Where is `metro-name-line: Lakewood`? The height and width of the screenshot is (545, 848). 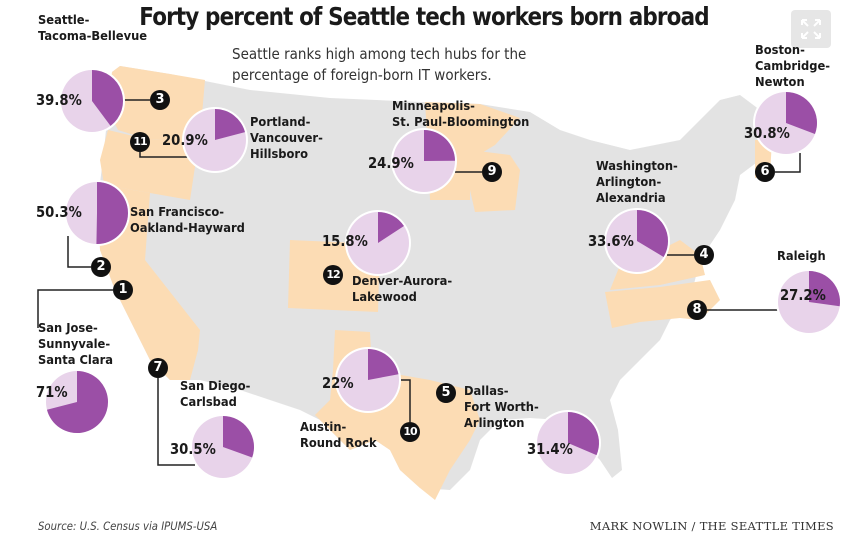 metro-name-line: Lakewood is located at coordinates (384, 296).